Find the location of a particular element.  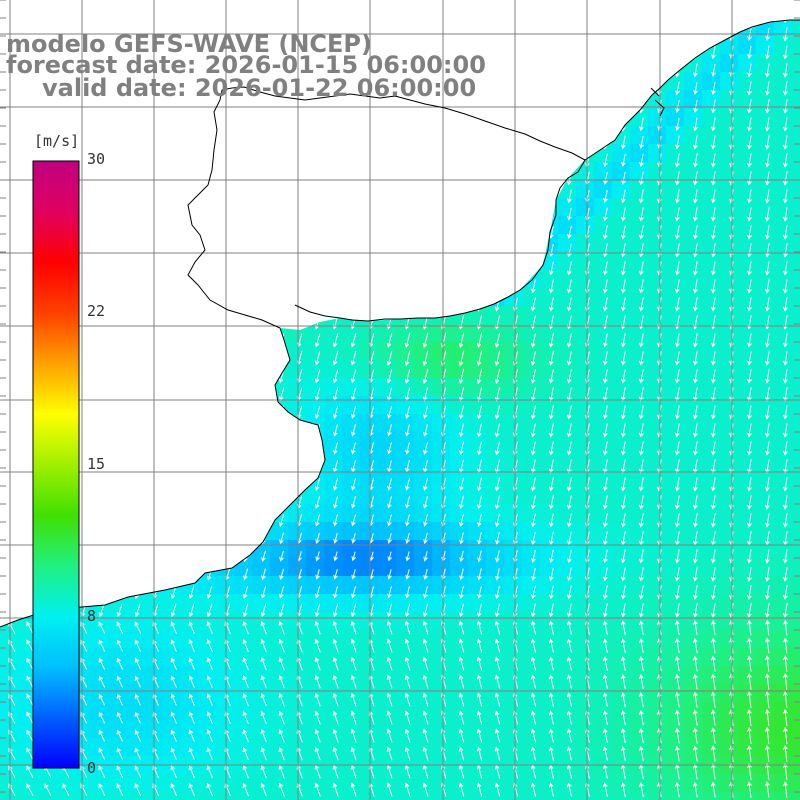

colorbar-gradient is located at coordinates (56, 464).